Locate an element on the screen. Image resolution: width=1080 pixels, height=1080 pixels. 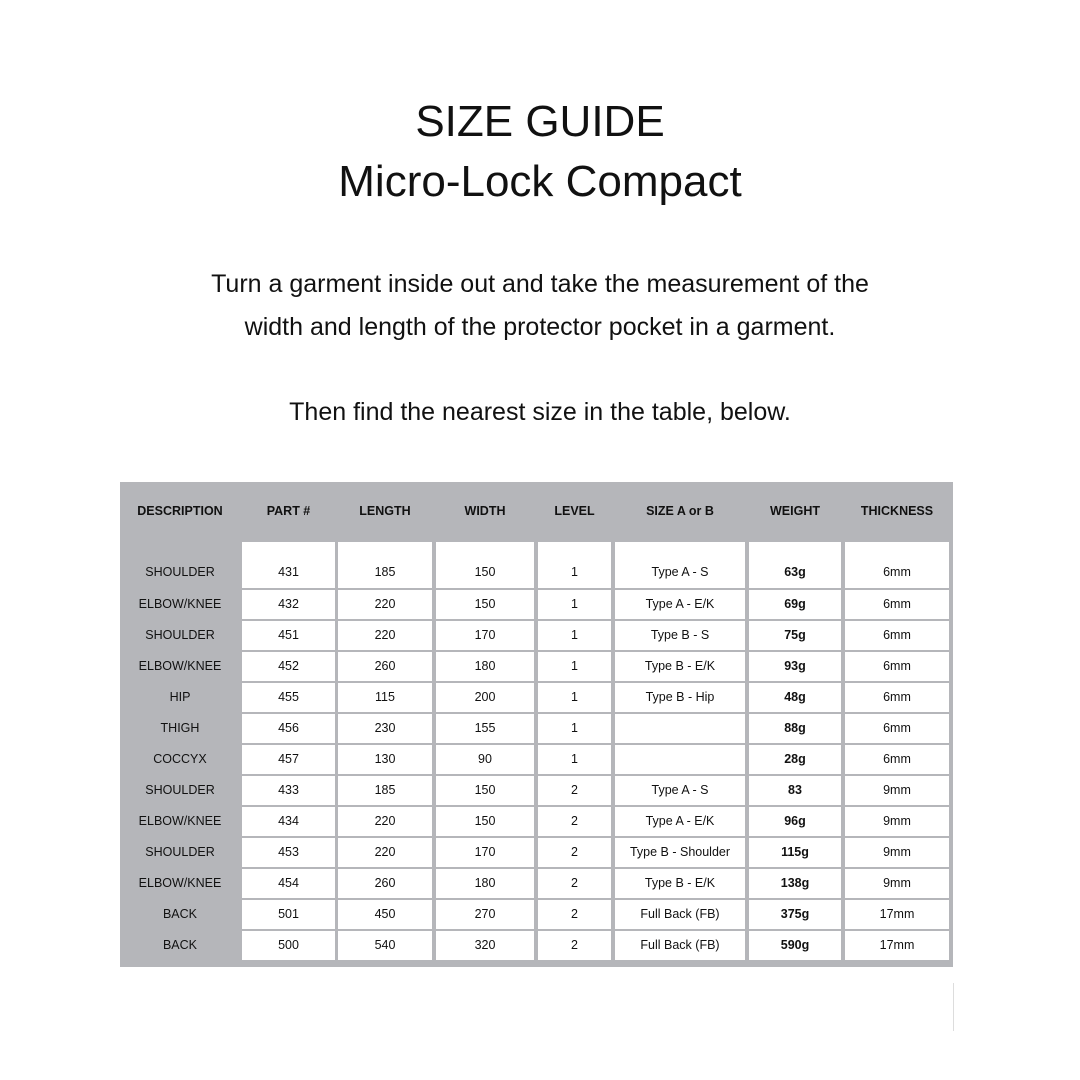
cell-weight: 115g is located at coordinates (795, 852).